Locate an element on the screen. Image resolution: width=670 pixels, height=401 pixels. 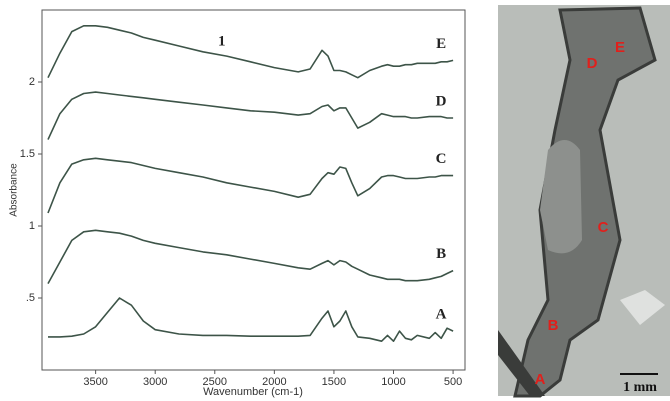
inclusion is located at coordinates (561, 197).